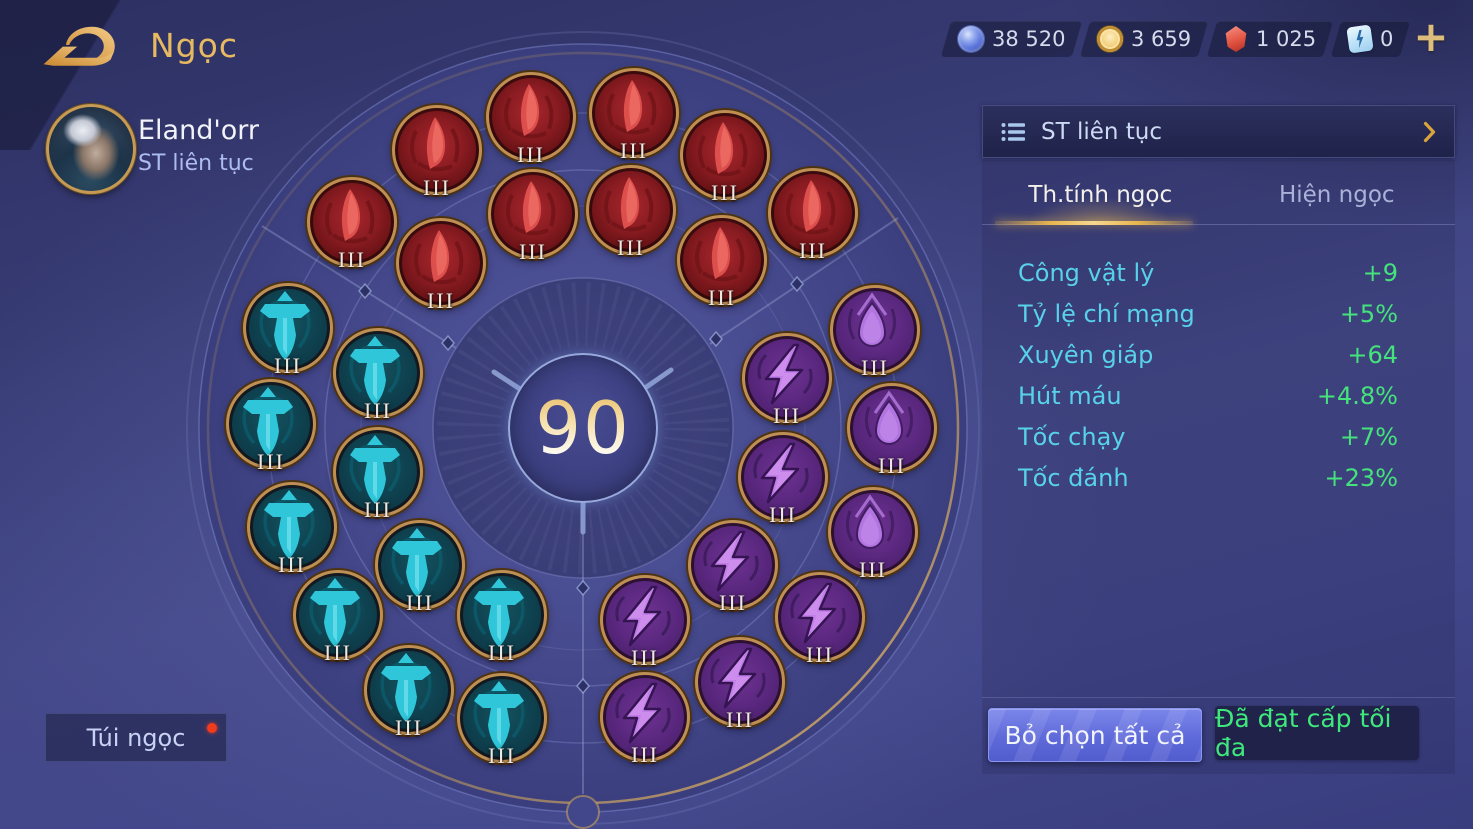 The image size is (1473, 829). What do you see at coordinates (1094, 223) in the screenshot?
I see `active-tab-underline` at bounding box center [1094, 223].